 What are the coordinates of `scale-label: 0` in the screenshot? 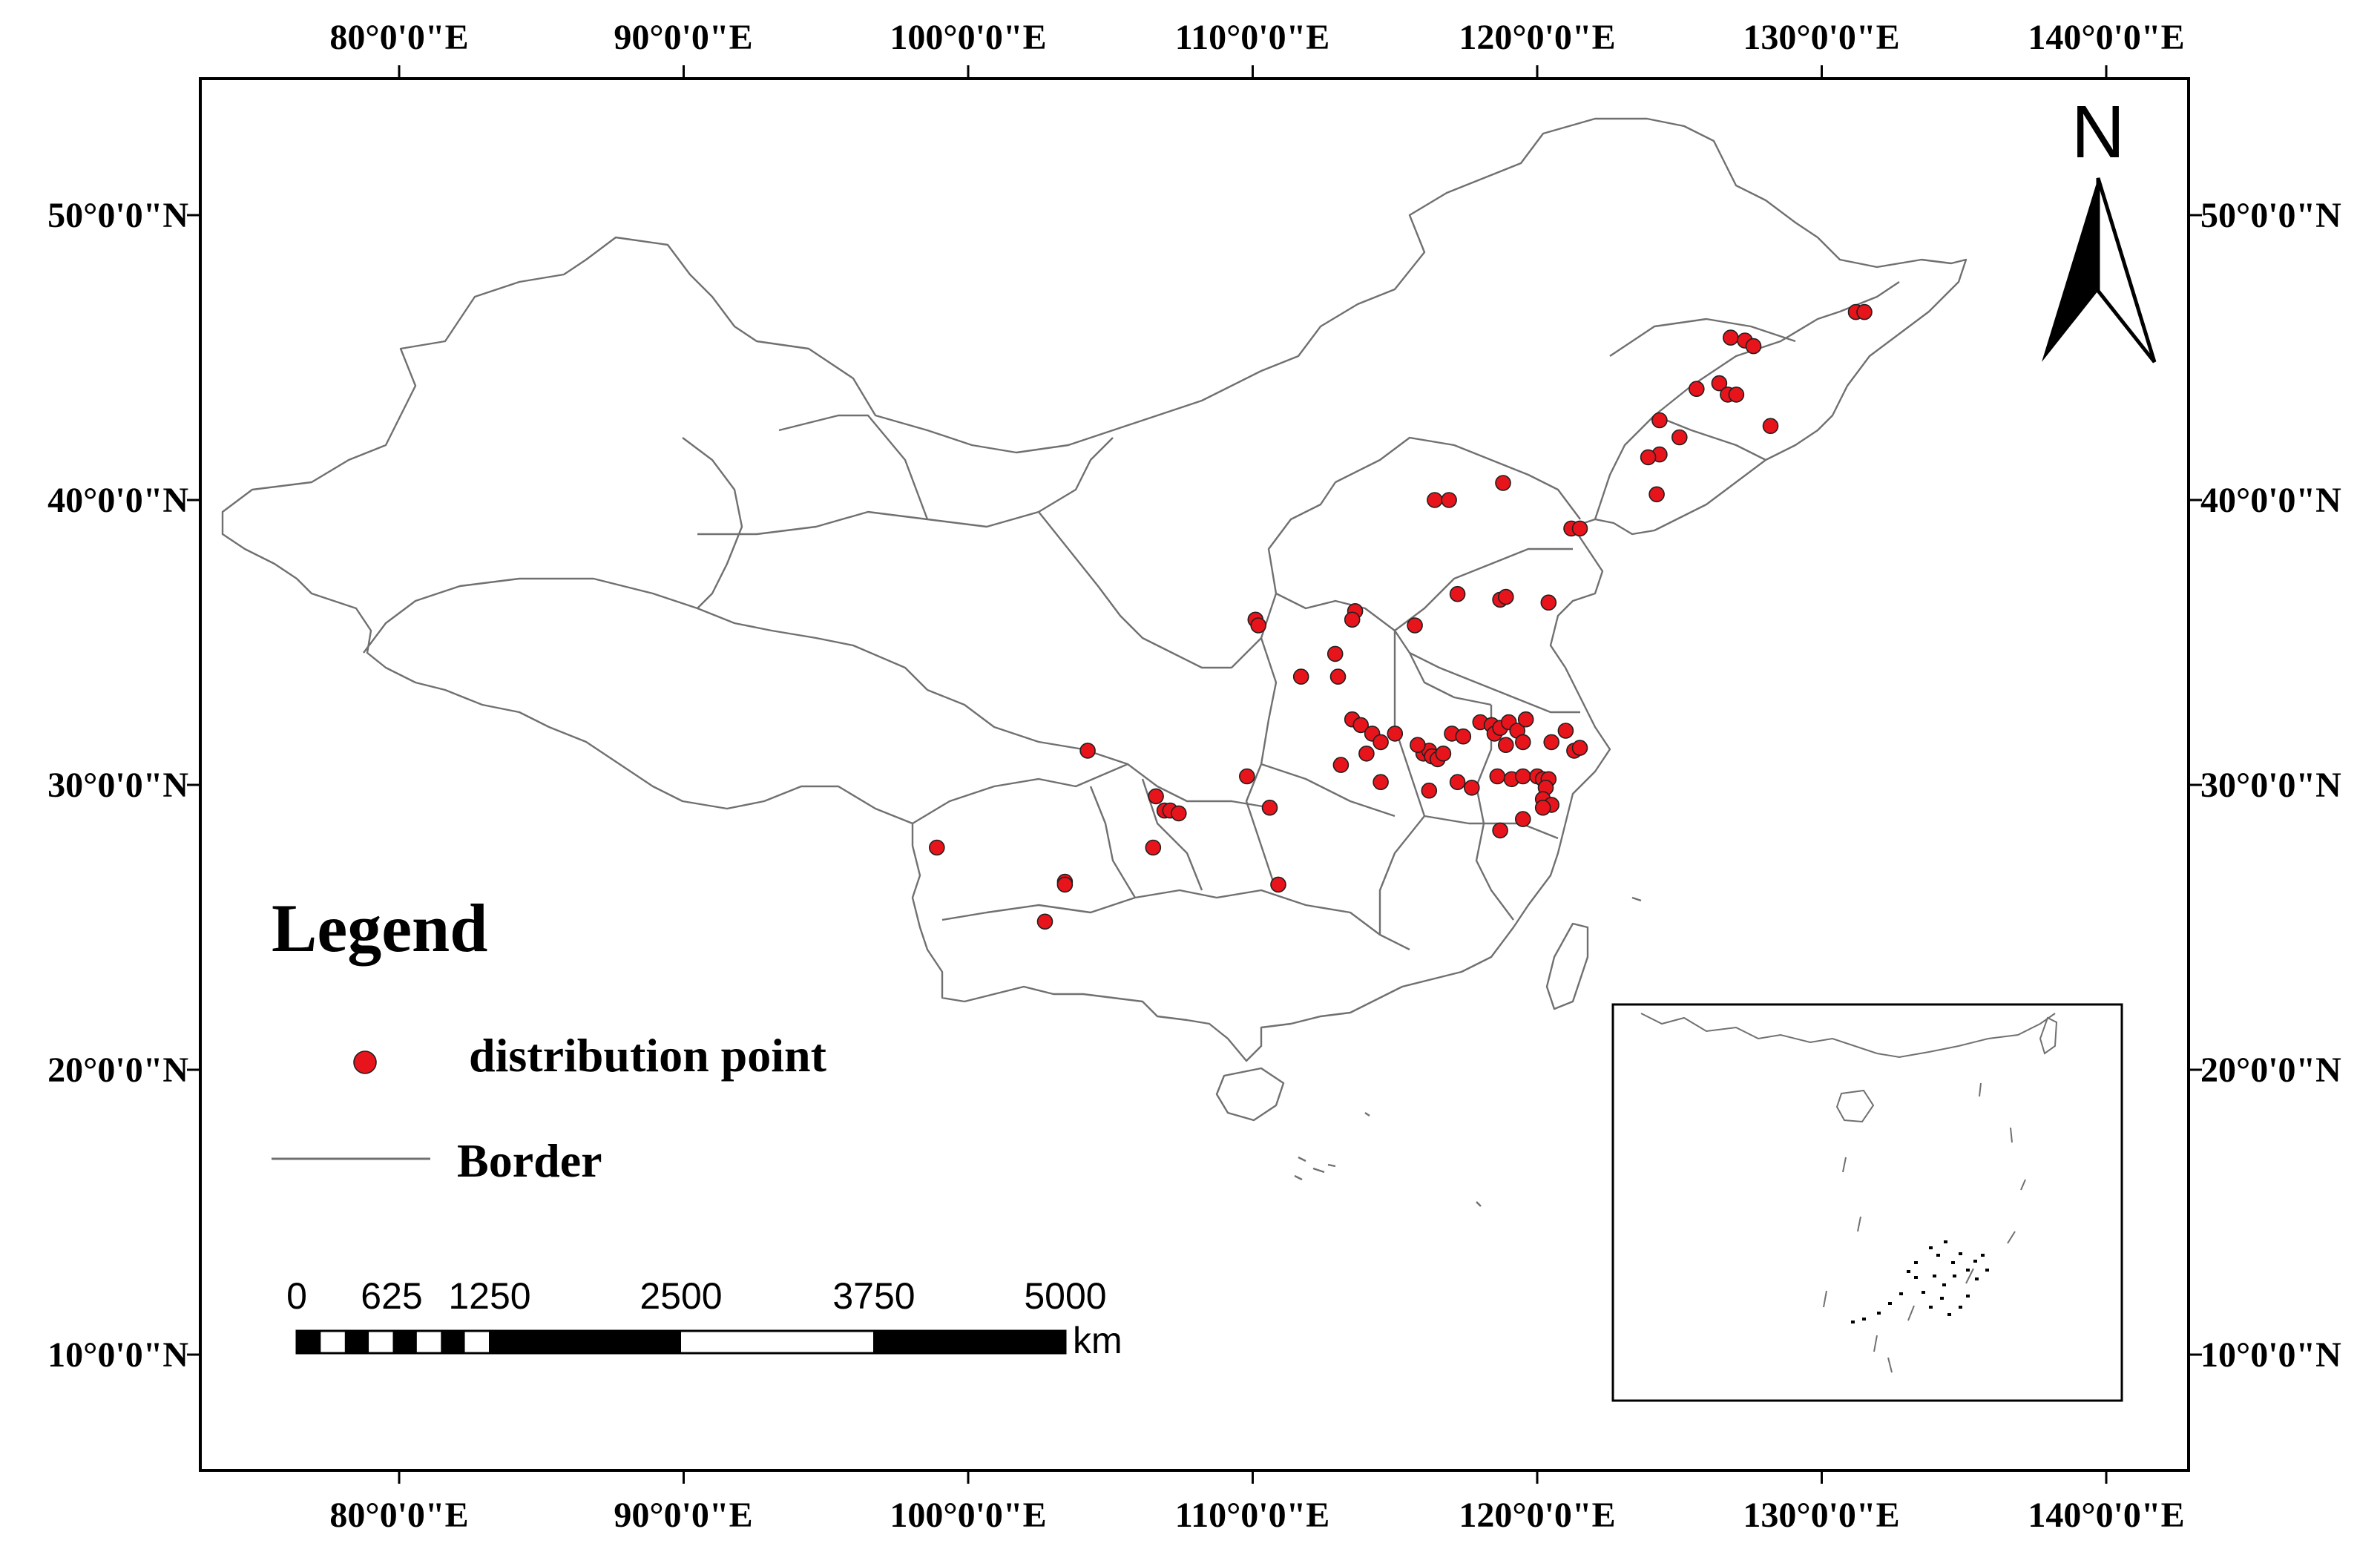 It's located at (297, 1296).